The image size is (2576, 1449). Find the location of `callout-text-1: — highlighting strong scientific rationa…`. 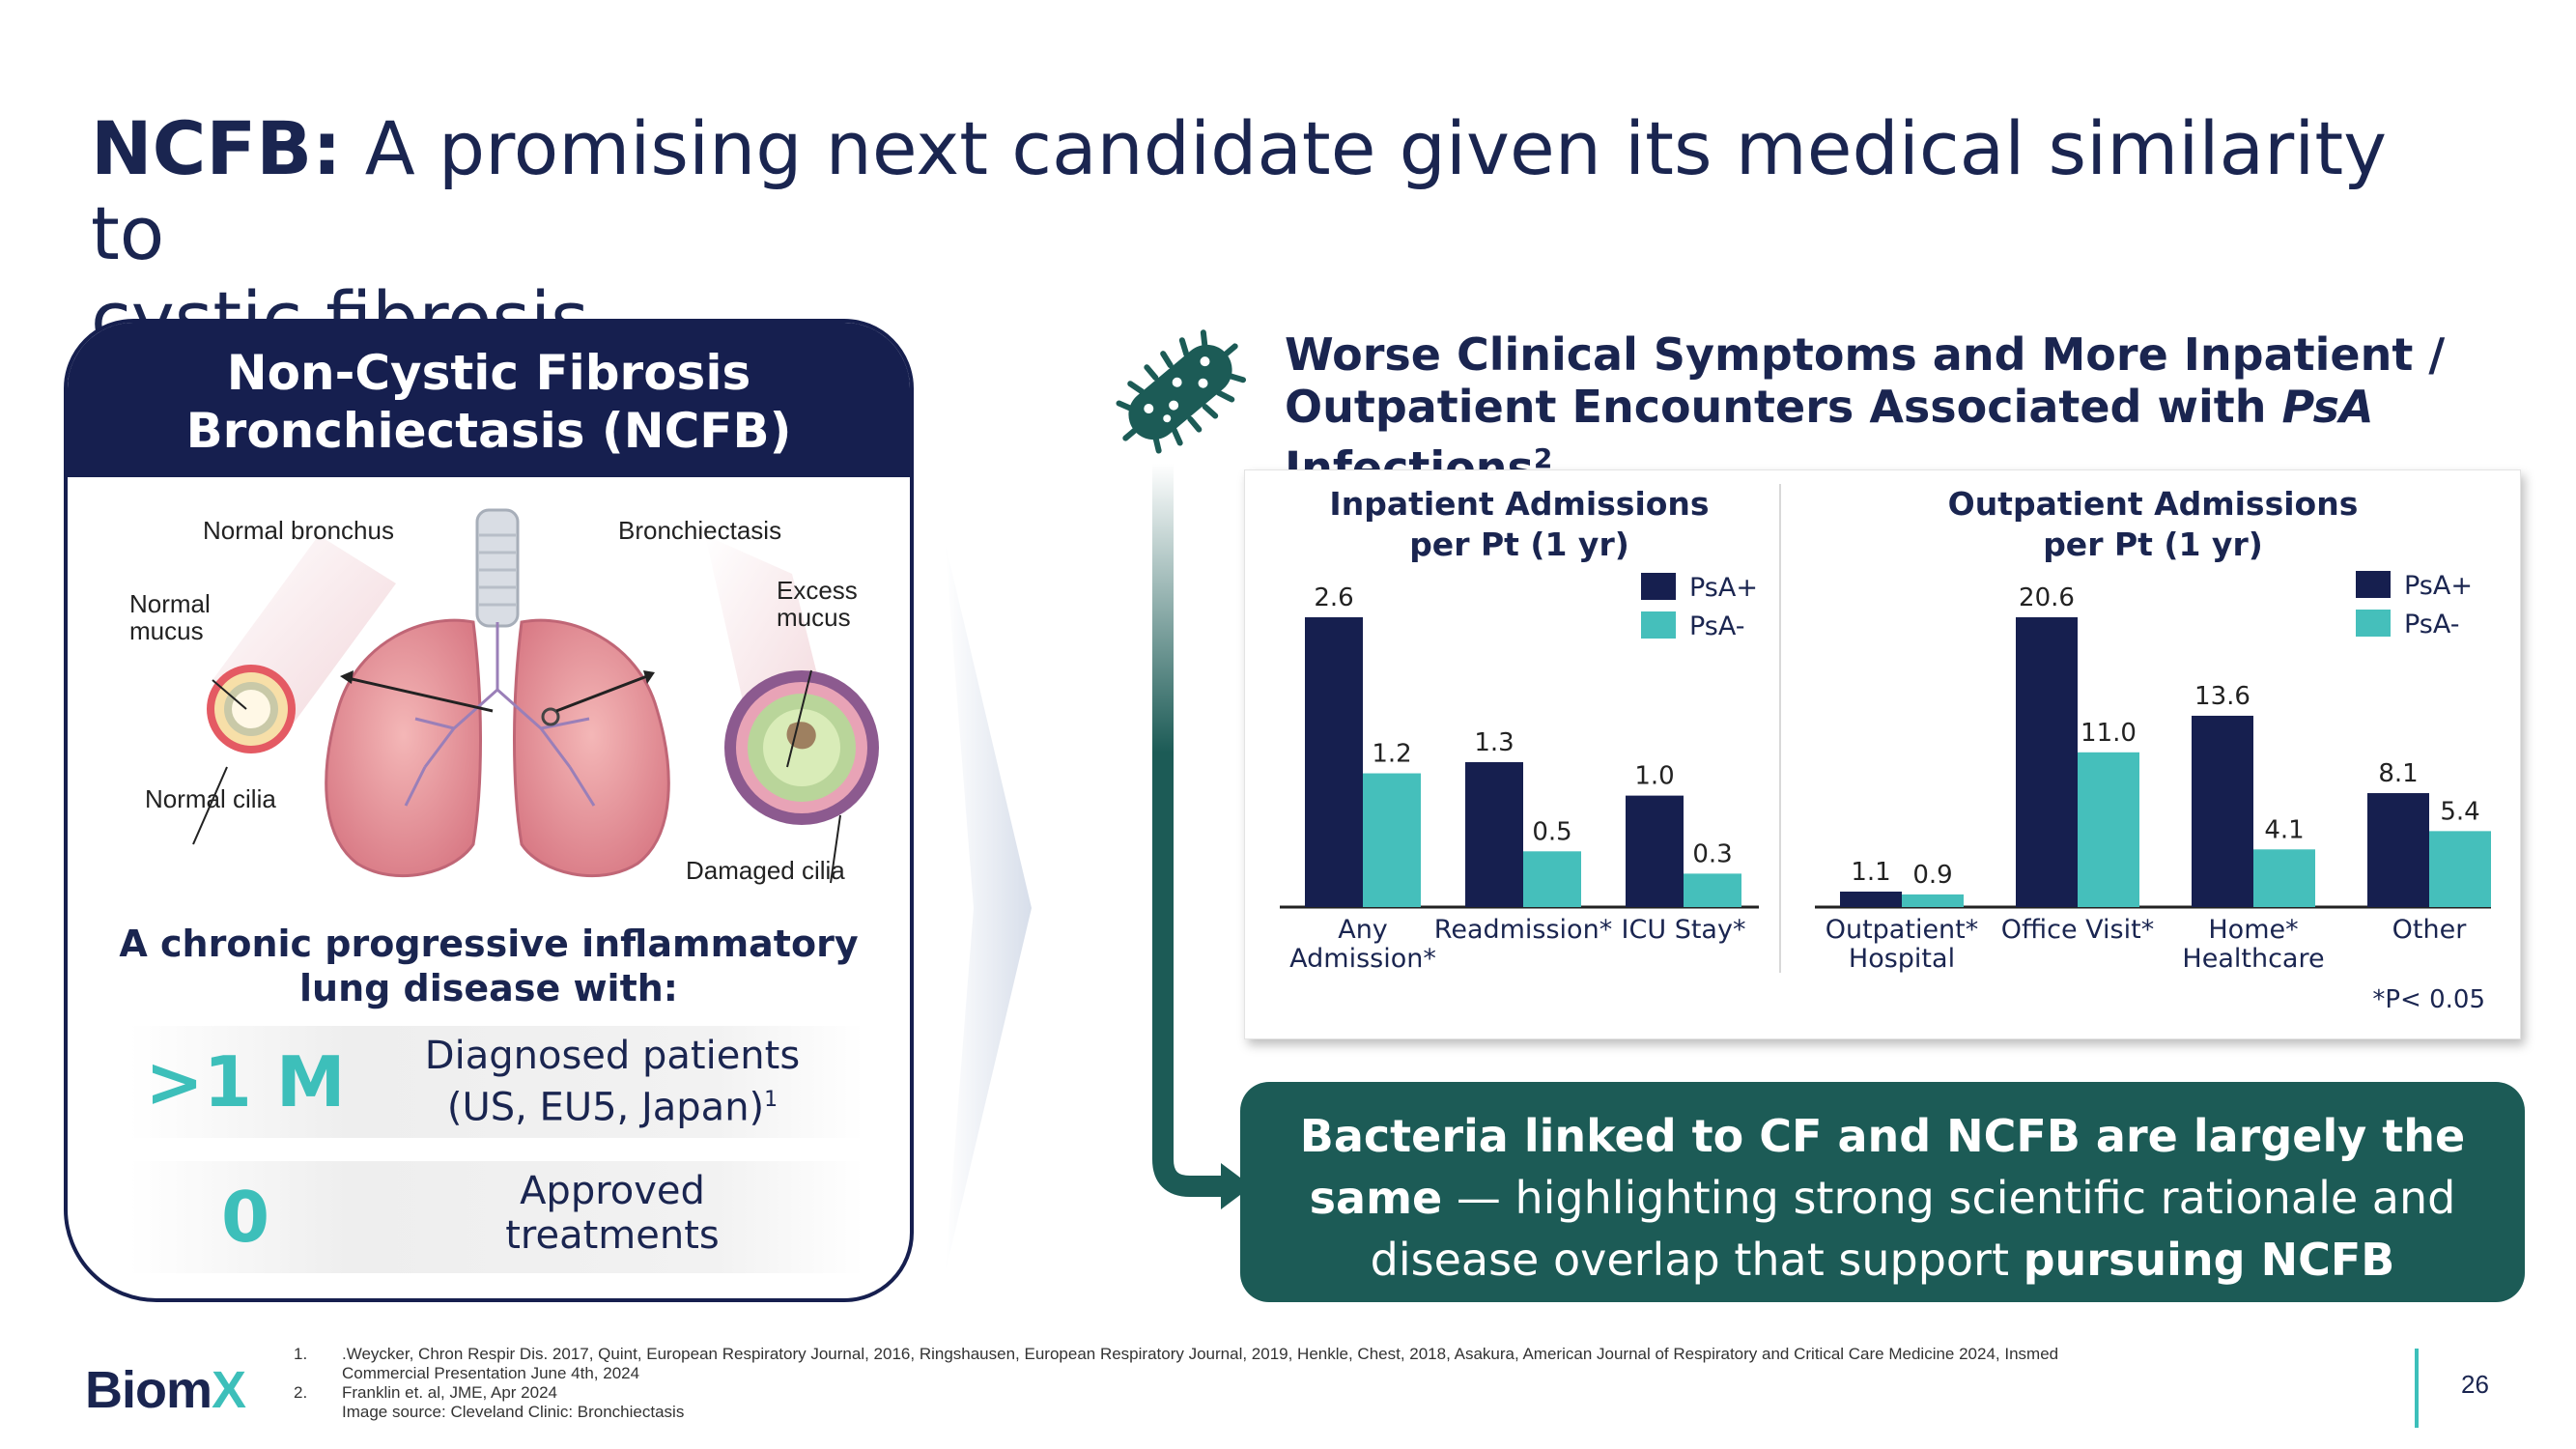

callout-text-1: — highlighting strong scientific rationa… is located at coordinates (1949, 1198).